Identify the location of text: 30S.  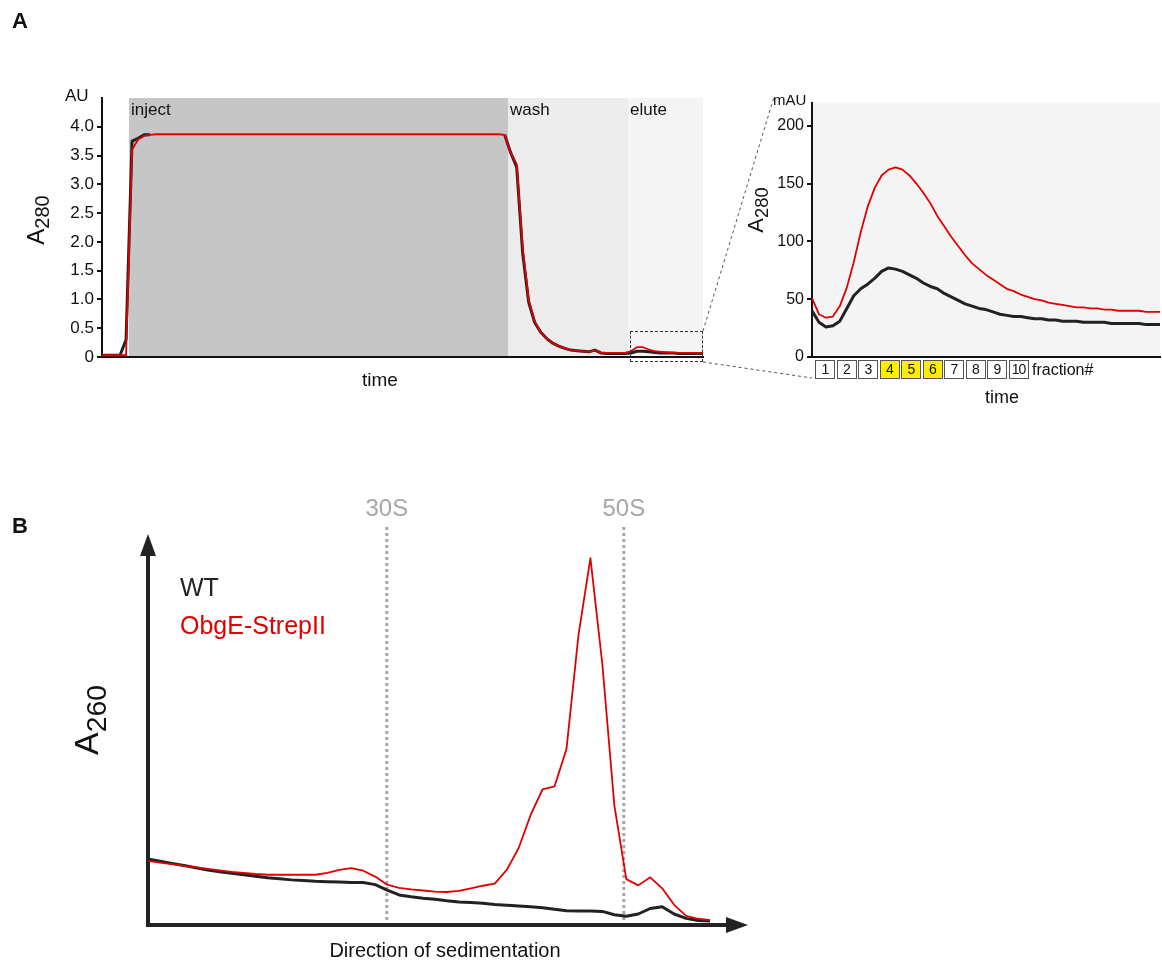
(387, 507).